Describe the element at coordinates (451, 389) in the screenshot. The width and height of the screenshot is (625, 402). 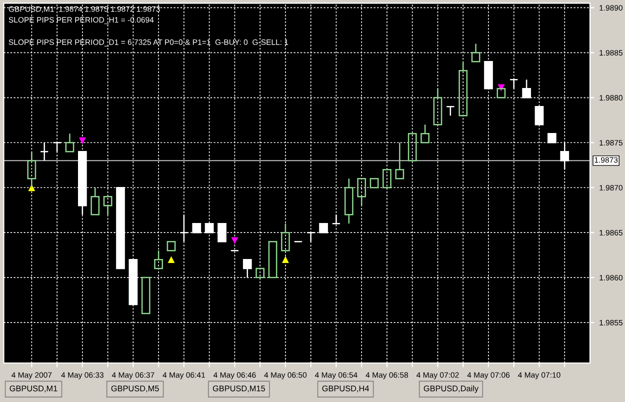
I see `text: GBPUSD,Daily` at that location.